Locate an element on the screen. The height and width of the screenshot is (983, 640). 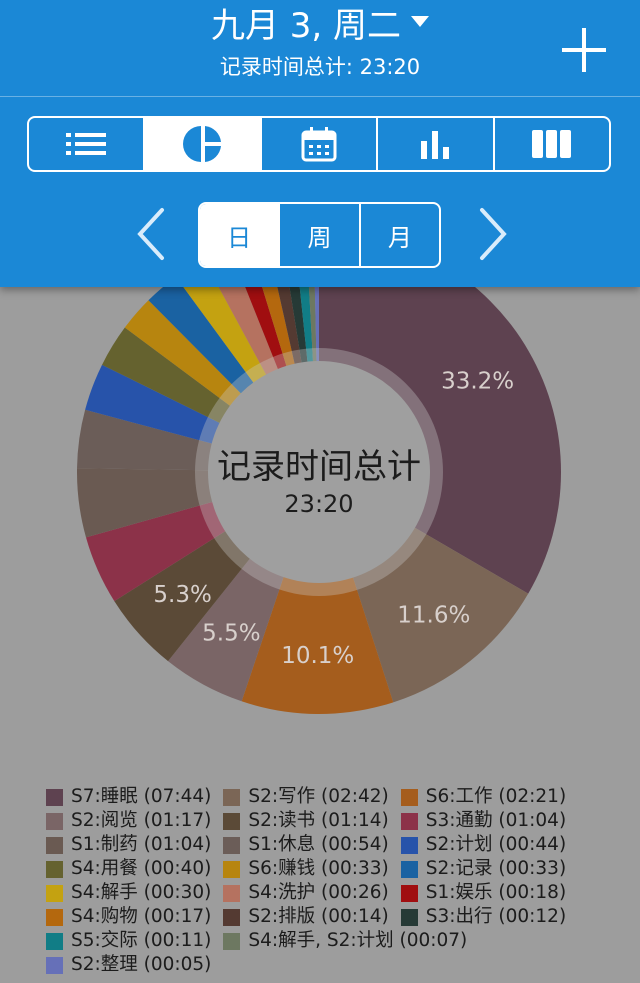
next-arrow-icon is located at coordinates (492, 234).